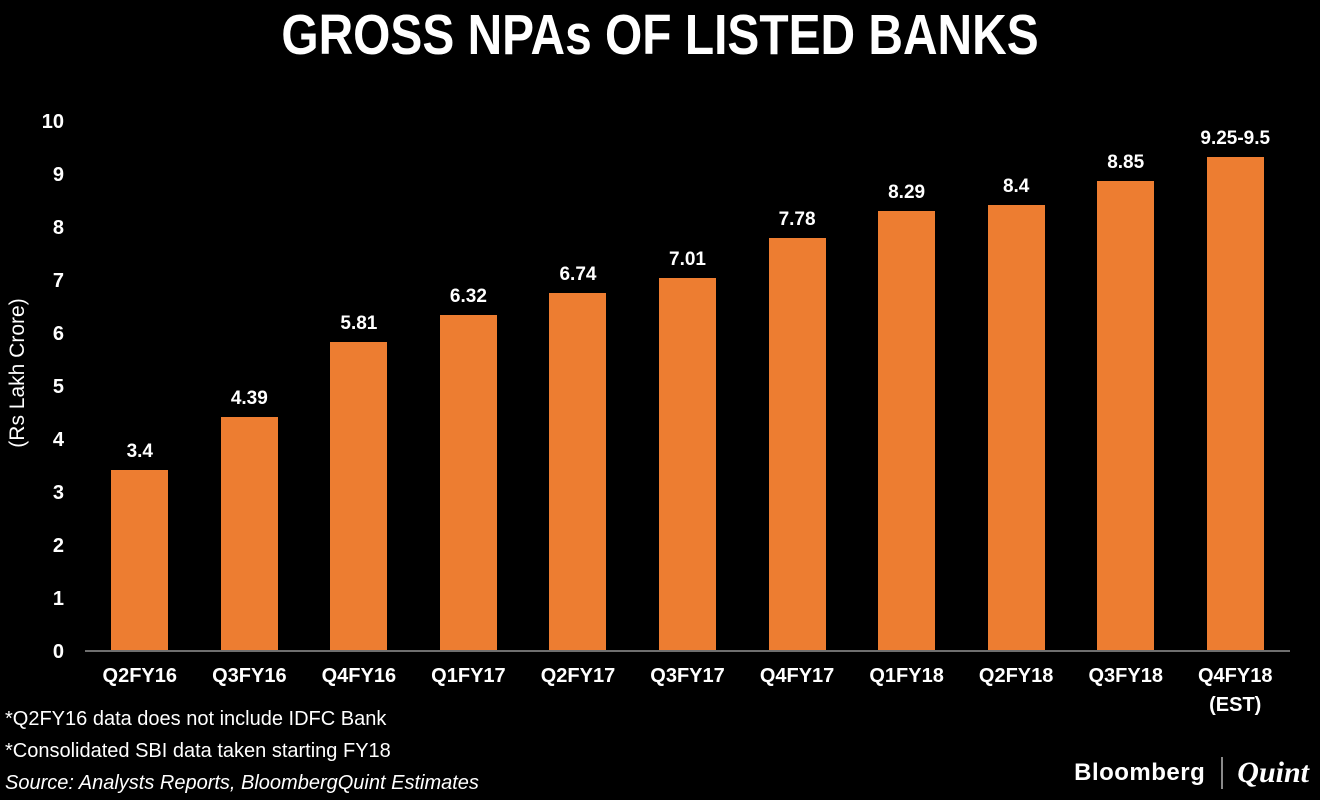  I want to click on bar-value-label: 7.01, so click(687, 260).